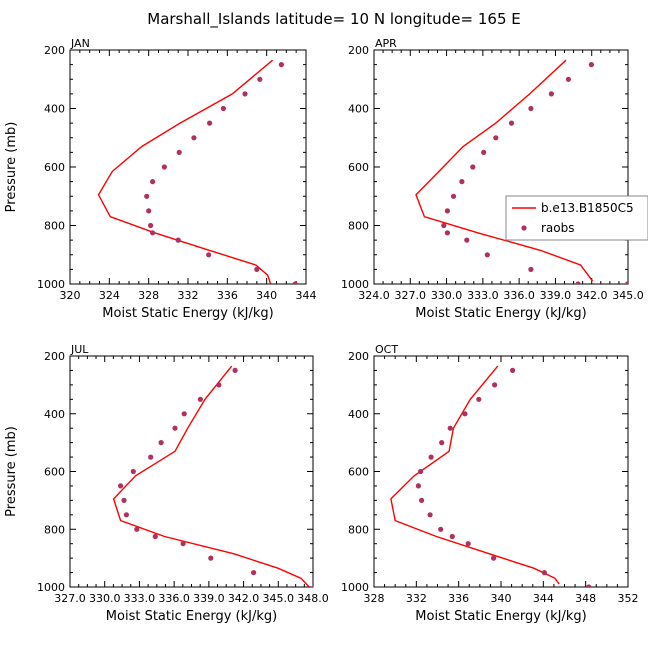  Describe the element at coordinates (524, 228) in the screenshot. I see `legend-point-swatch` at that location.